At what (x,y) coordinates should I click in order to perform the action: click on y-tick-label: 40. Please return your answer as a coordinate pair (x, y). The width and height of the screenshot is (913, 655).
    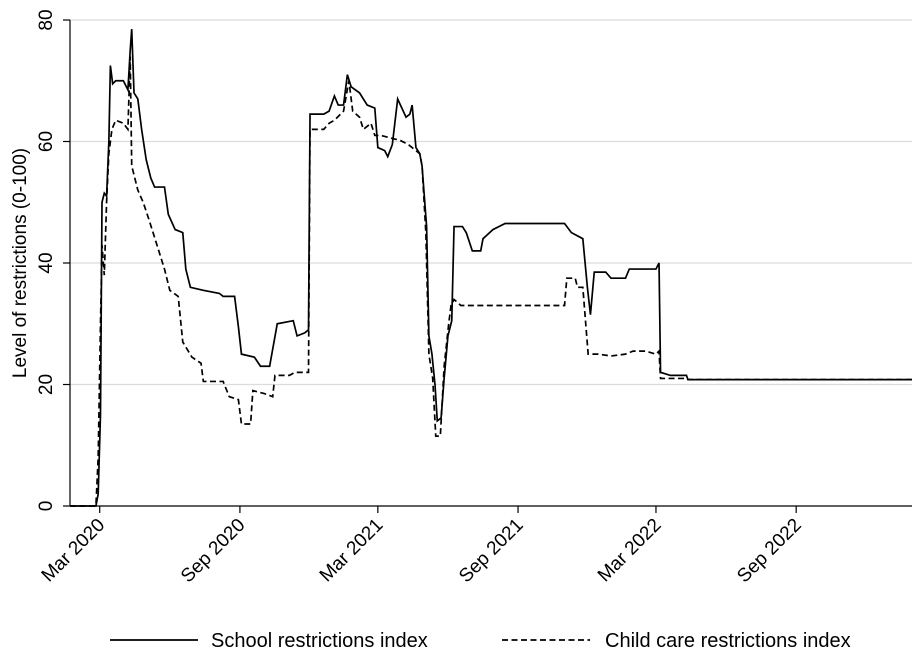
    Looking at the image, I should click on (46, 262).